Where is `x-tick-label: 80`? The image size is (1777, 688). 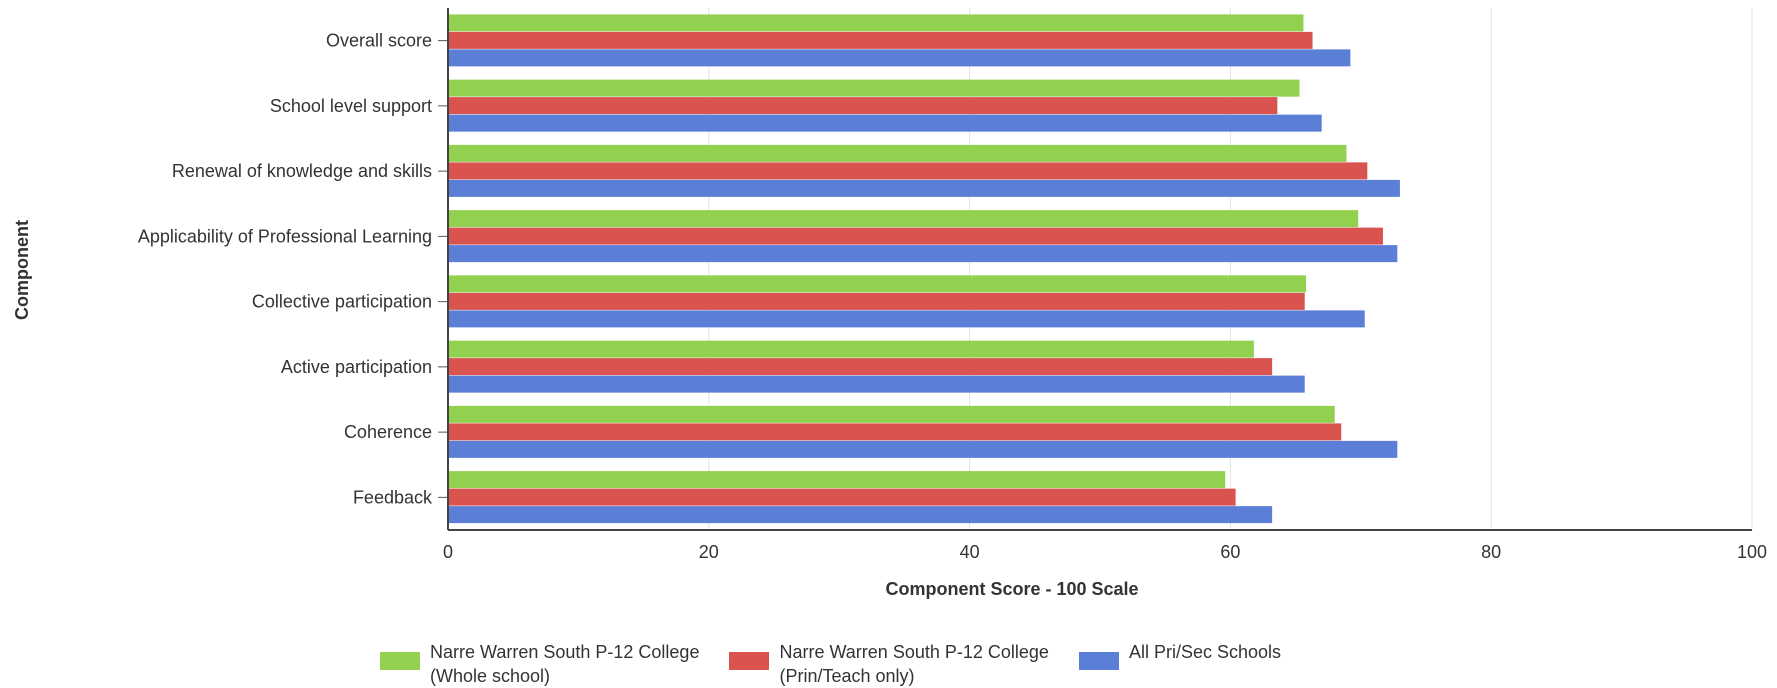 x-tick-label: 80 is located at coordinates (1491, 552).